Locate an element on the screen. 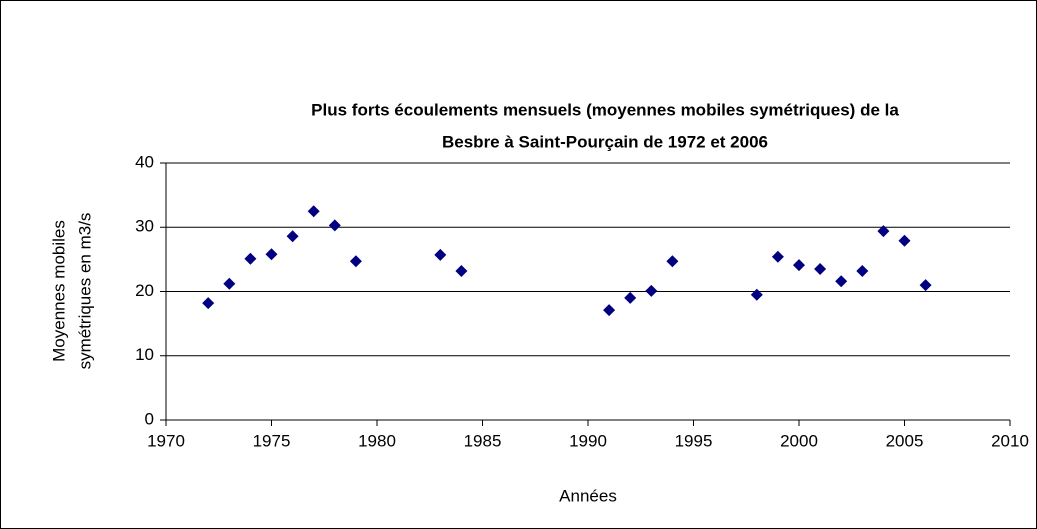 This screenshot has width=1037, height=529. x-tick-label: 2000 is located at coordinates (799, 440).